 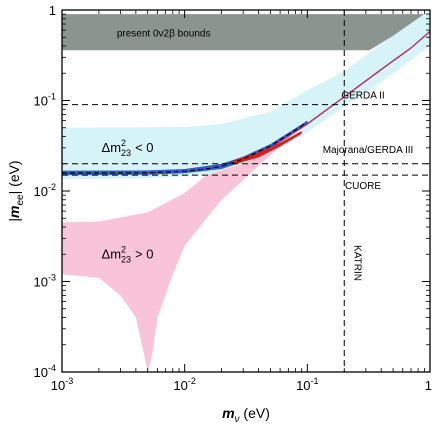 I want to click on bounds-label: present 0ν2β bounds, so click(x=164, y=33).